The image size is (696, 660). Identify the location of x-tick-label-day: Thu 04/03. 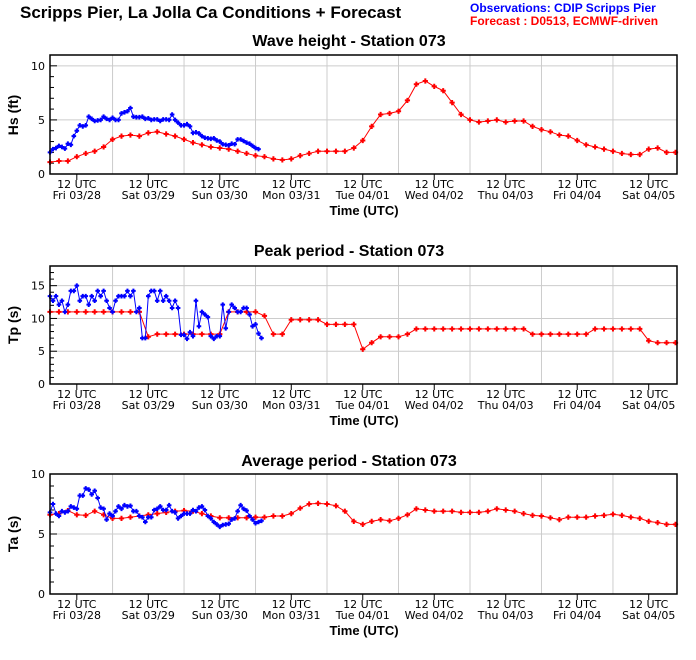
(505, 405).